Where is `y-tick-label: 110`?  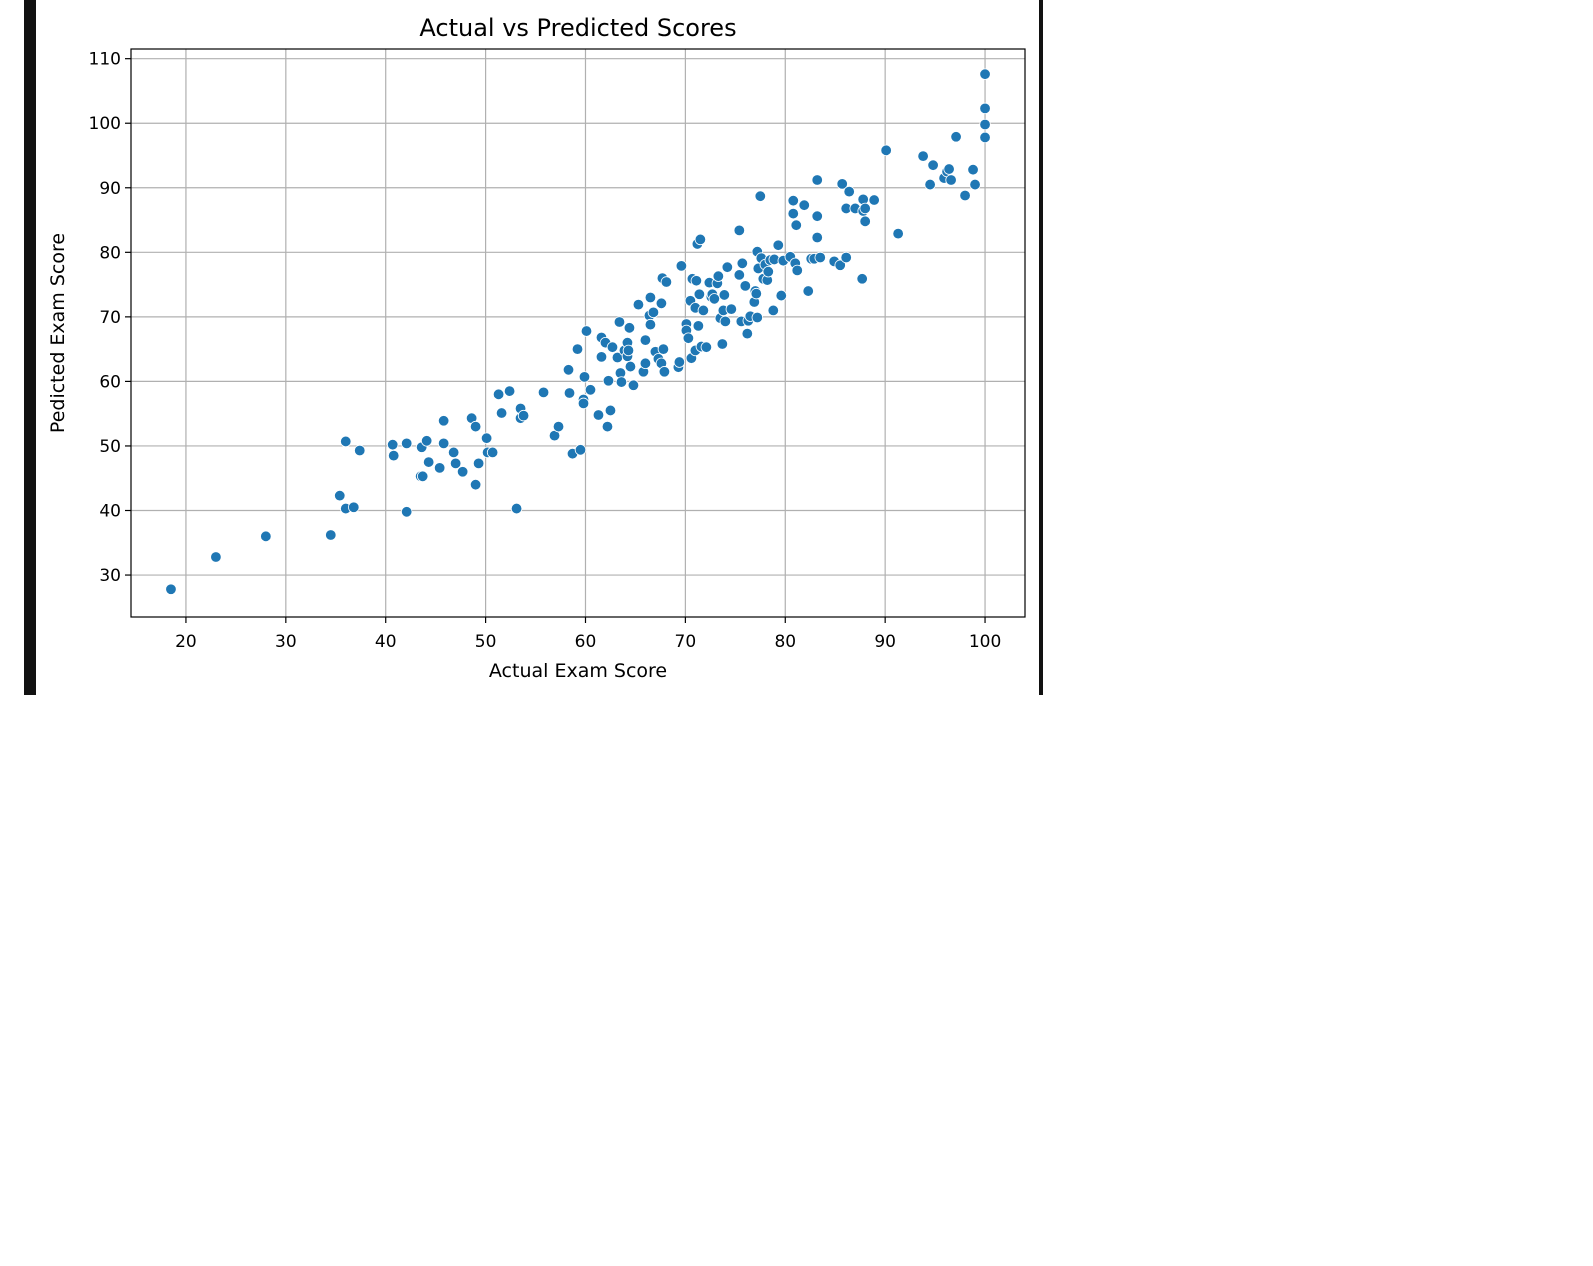 y-tick-label: 110 is located at coordinates (105, 60).